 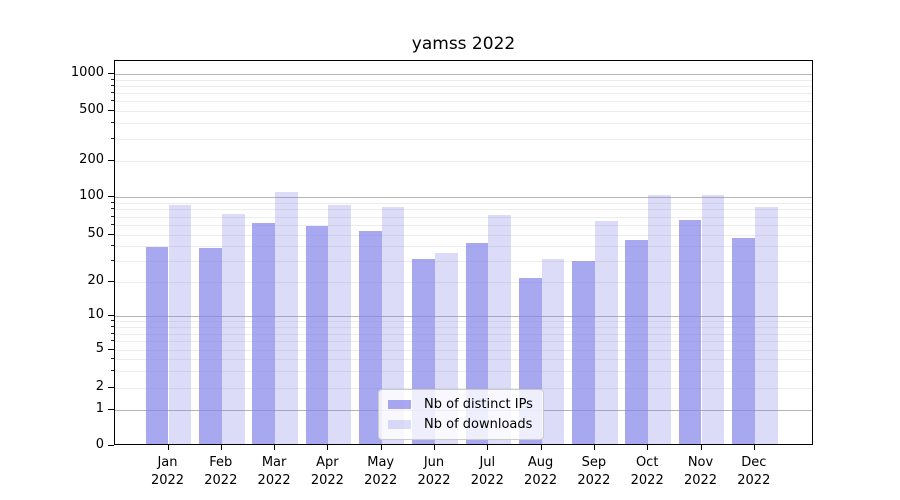 What do you see at coordinates (340, 324) in the screenshot?
I see `bar-downloads-apr` at bounding box center [340, 324].